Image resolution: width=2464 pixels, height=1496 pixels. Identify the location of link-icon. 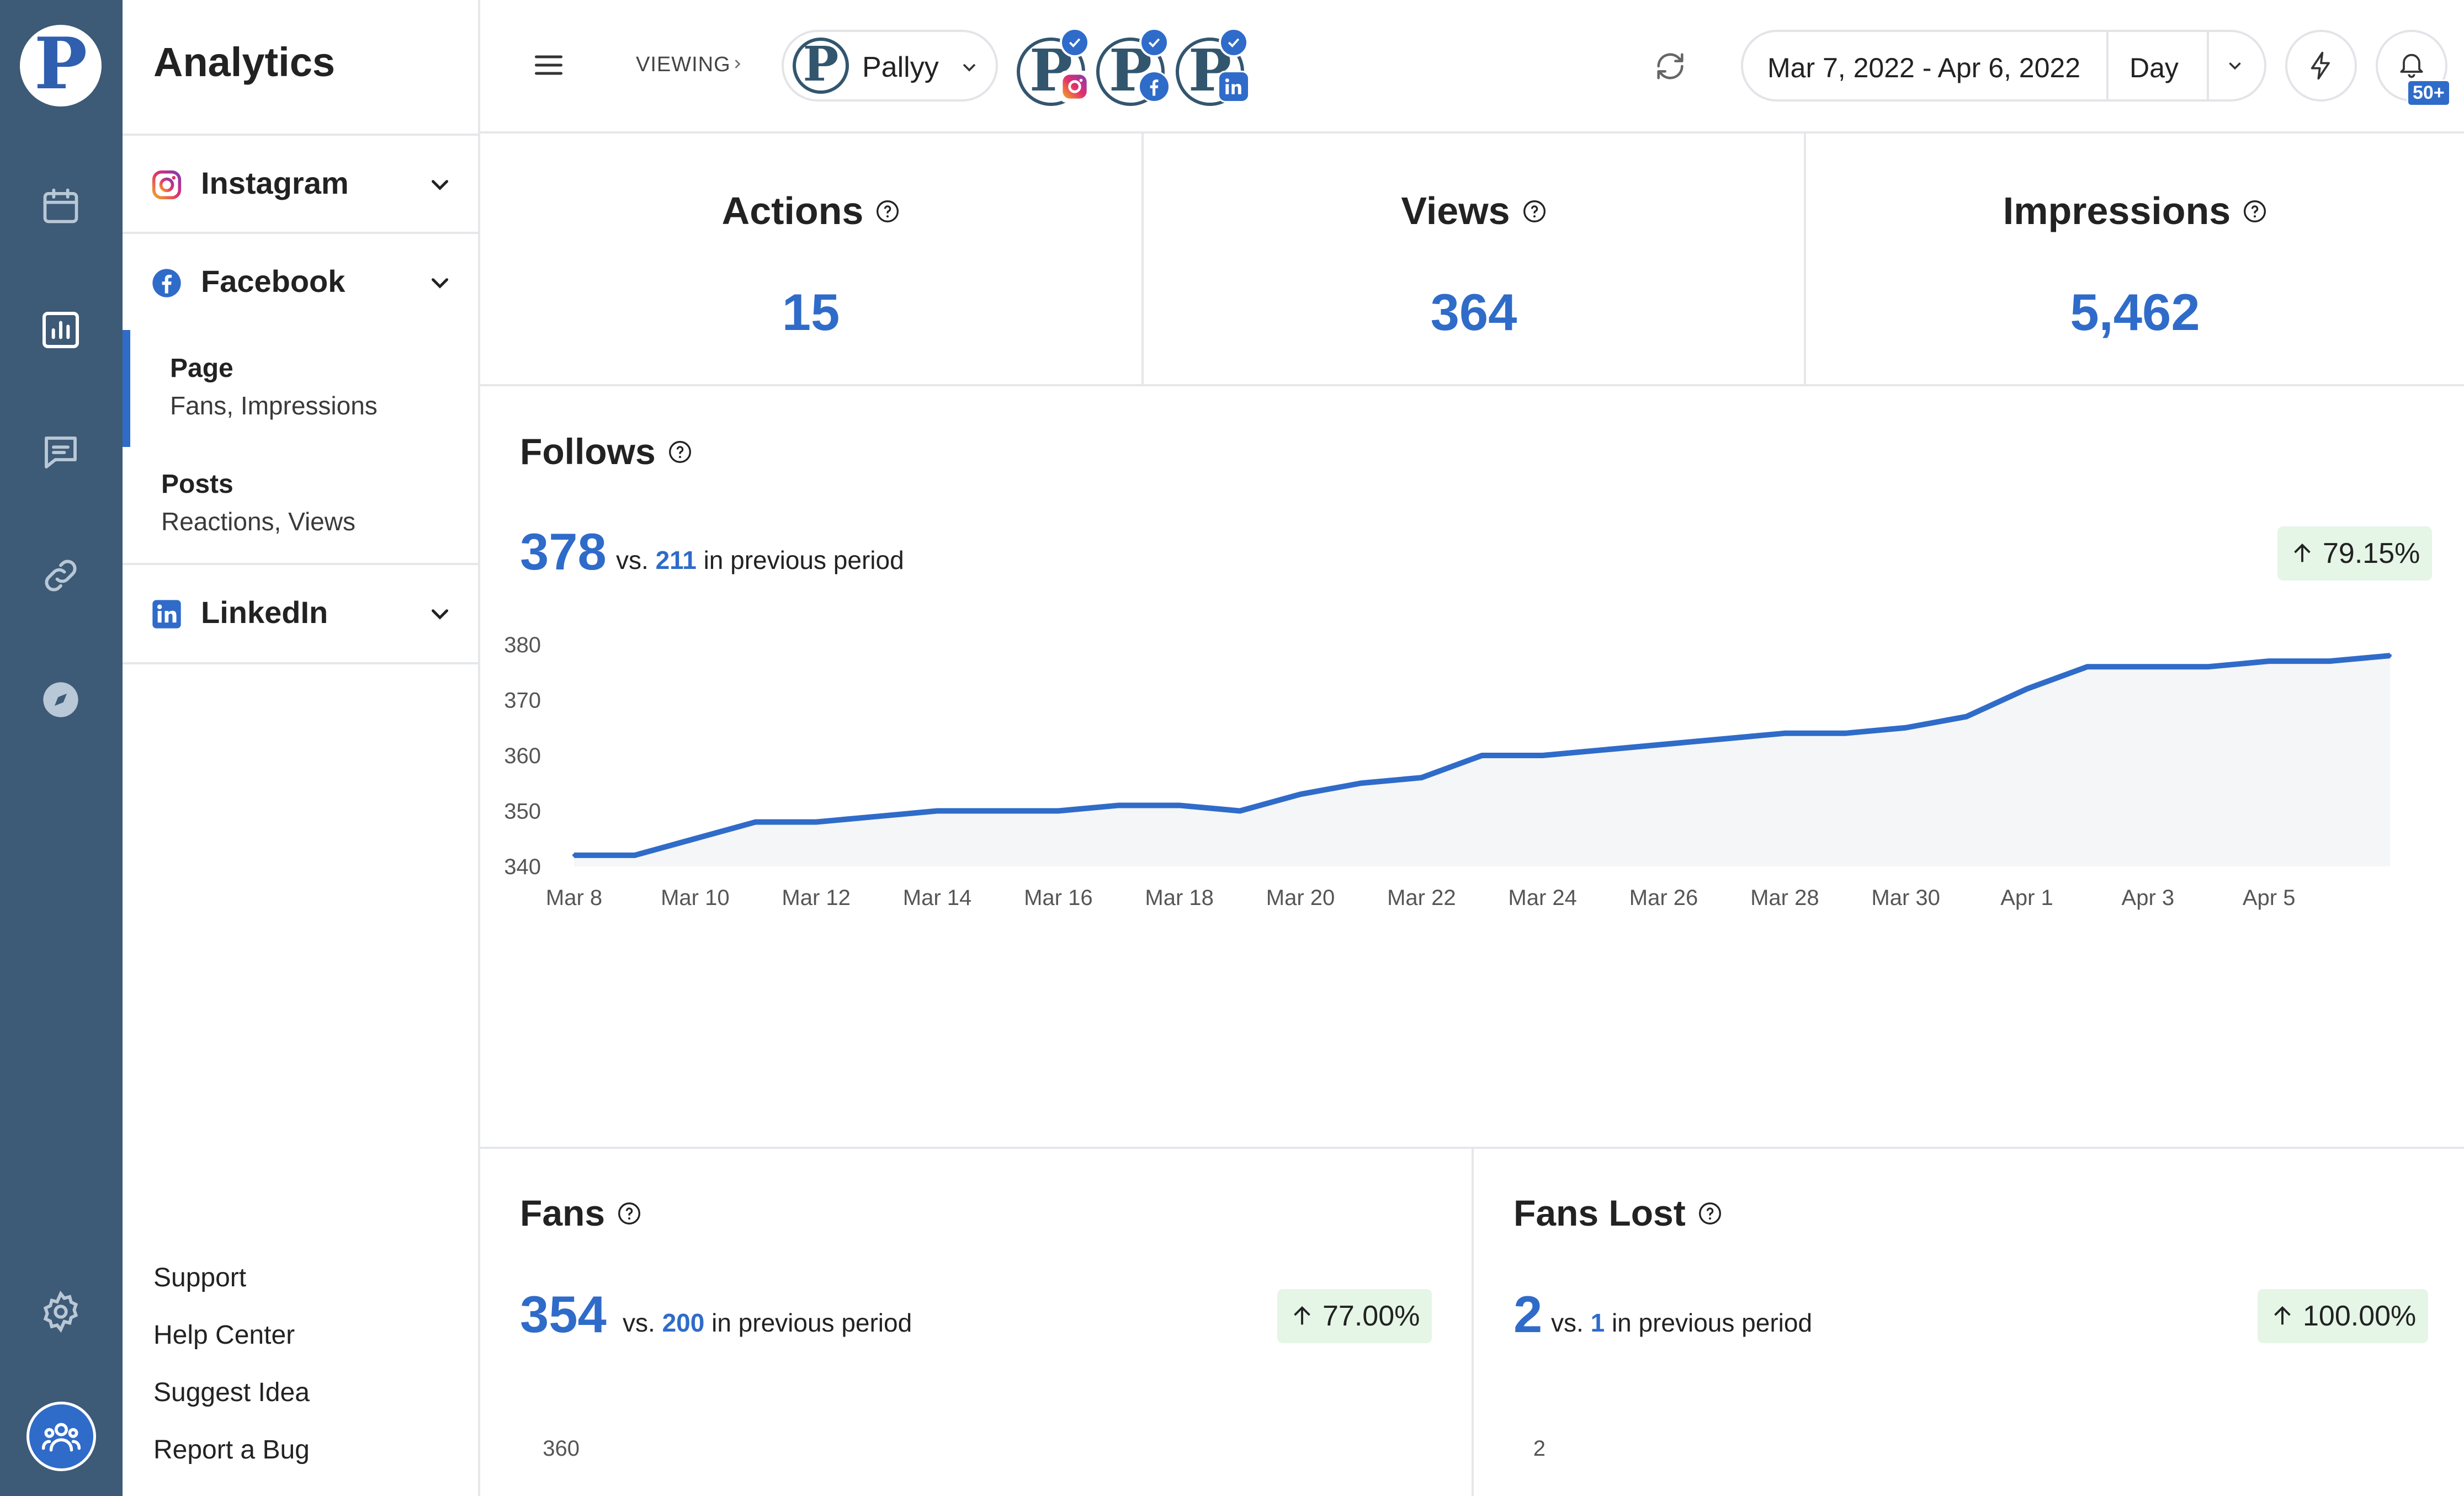
(60, 575).